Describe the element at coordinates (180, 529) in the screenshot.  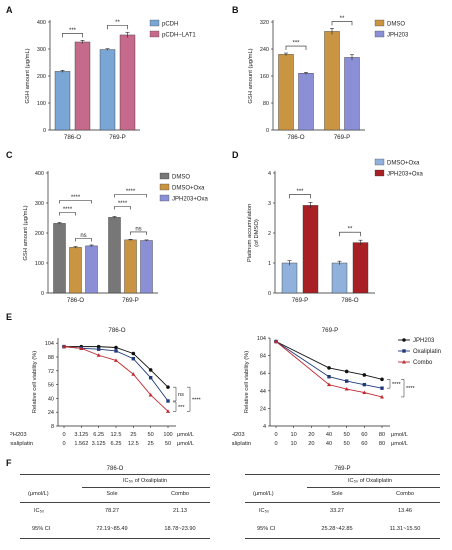
I see `table-786o-r1-combo: 18.78~23.90` at that location.